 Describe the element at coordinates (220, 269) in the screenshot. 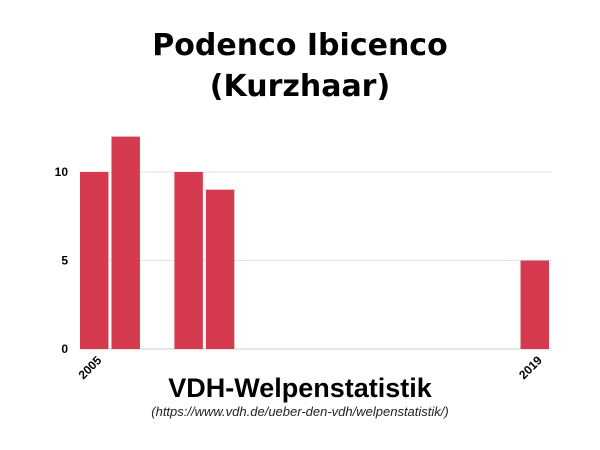

I see `bar-2009` at that location.